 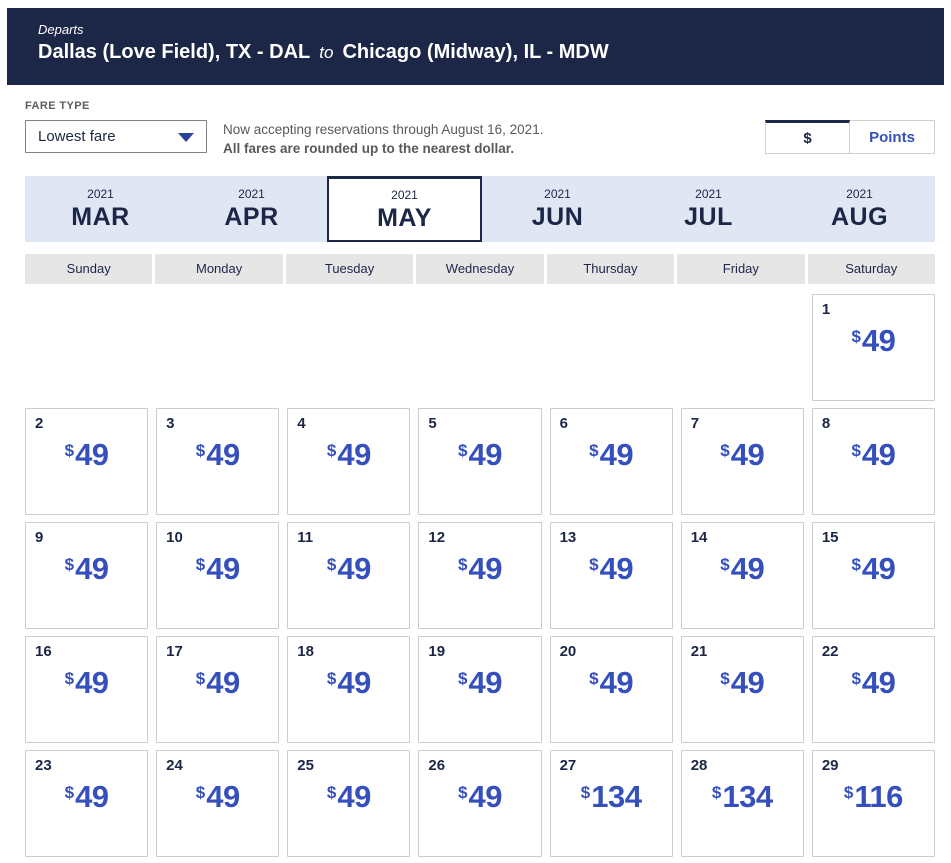 What do you see at coordinates (557, 209) in the screenshot?
I see `month-tab-jun: 2021 JUN` at bounding box center [557, 209].